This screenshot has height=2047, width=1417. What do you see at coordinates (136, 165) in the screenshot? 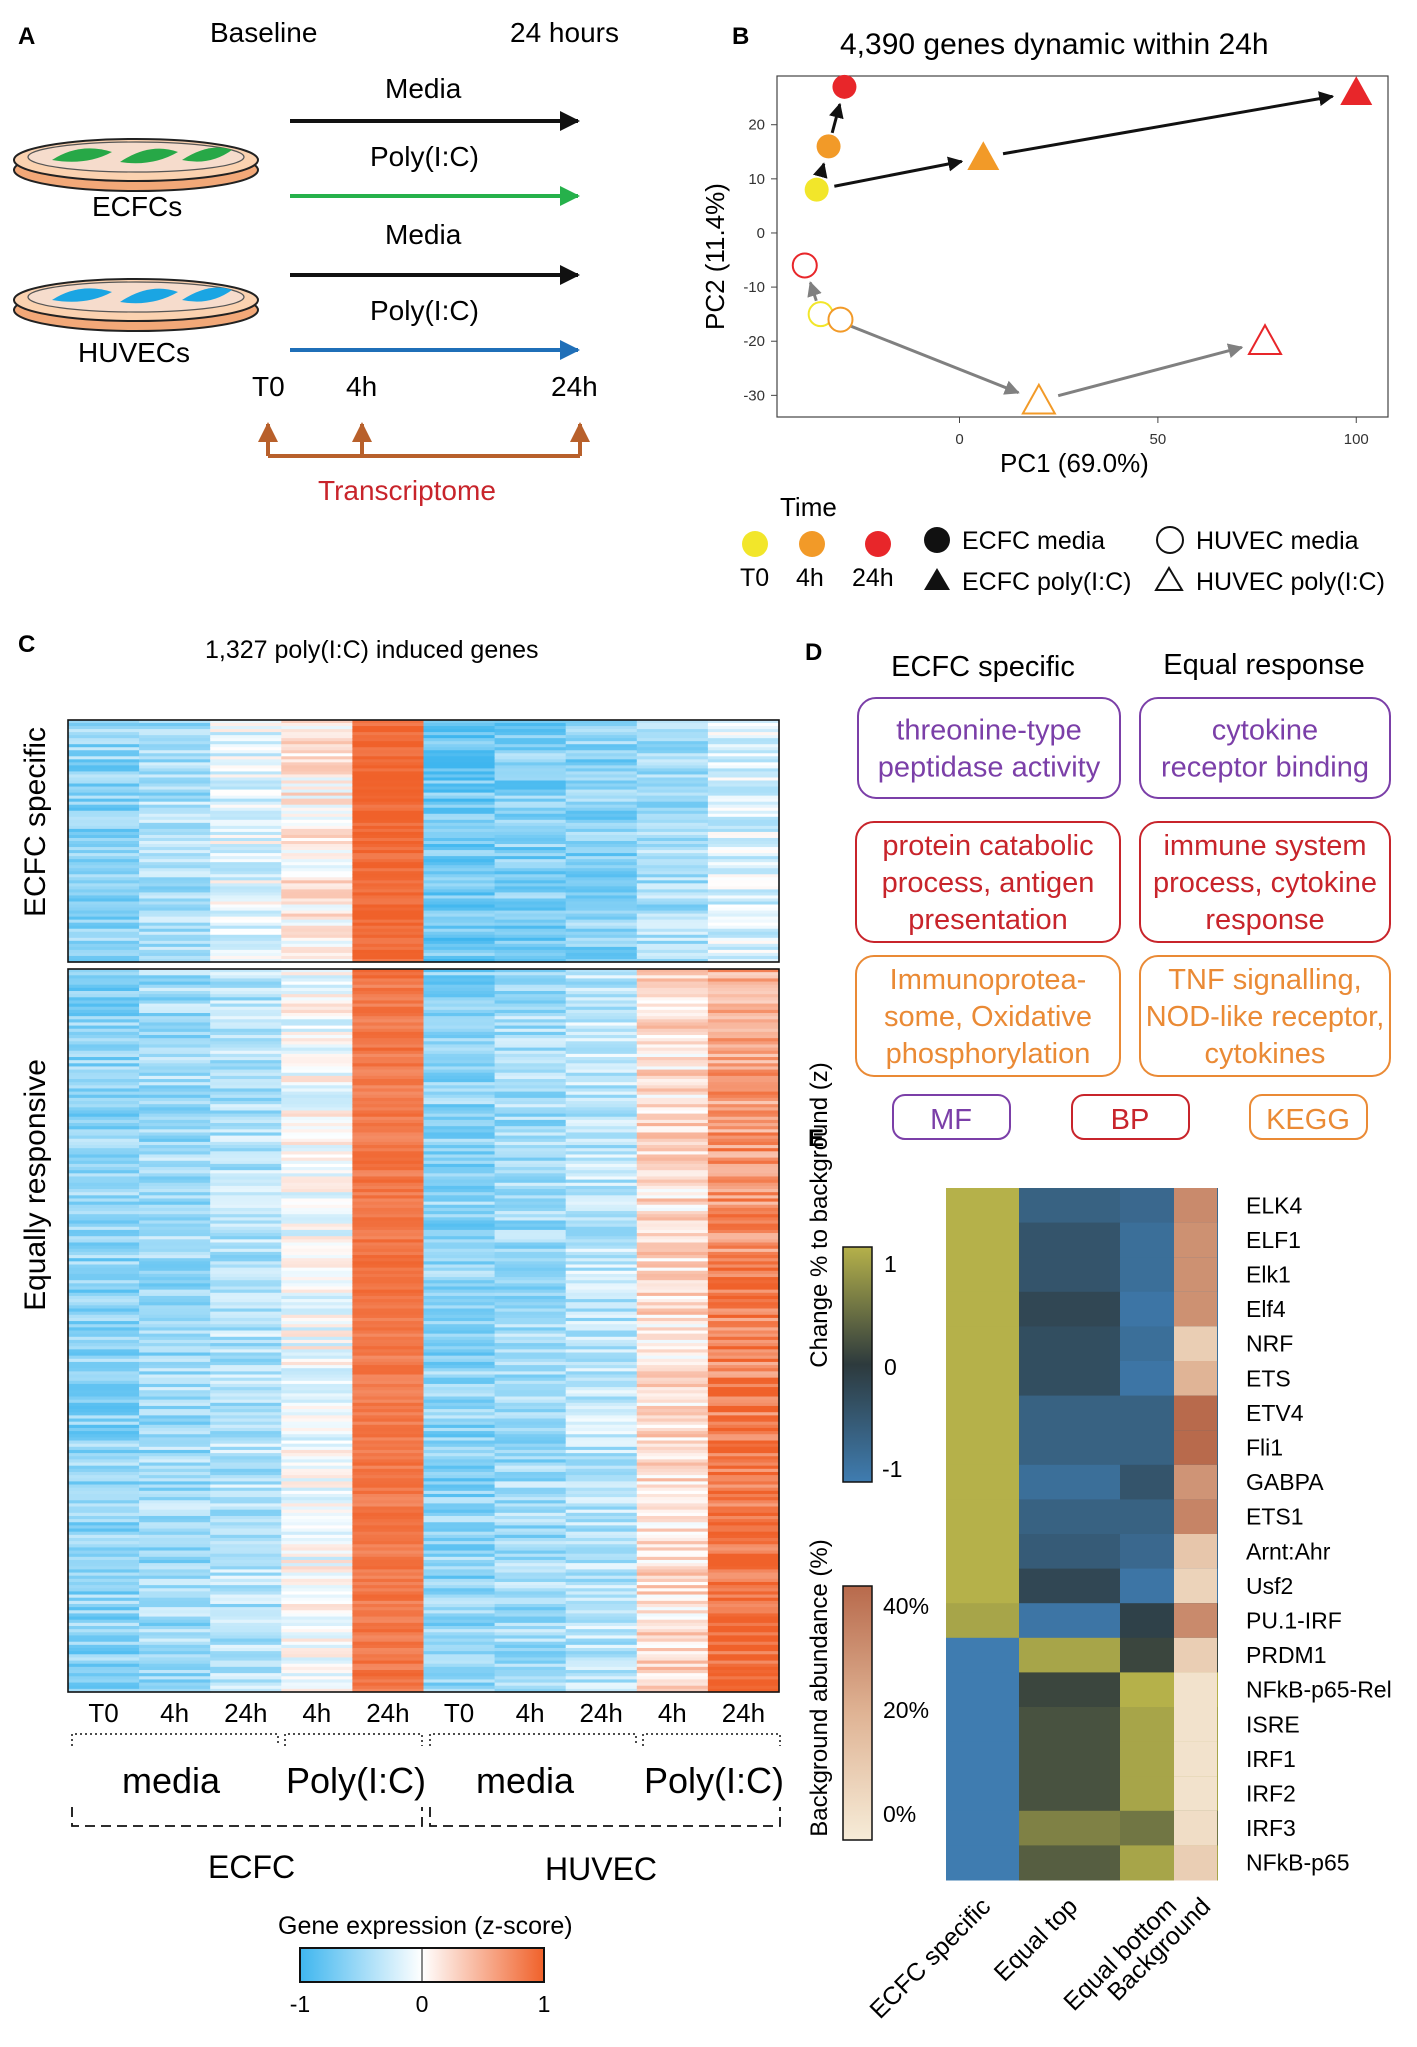
I see `ecfc-dish-icon` at bounding box center [136, 165].